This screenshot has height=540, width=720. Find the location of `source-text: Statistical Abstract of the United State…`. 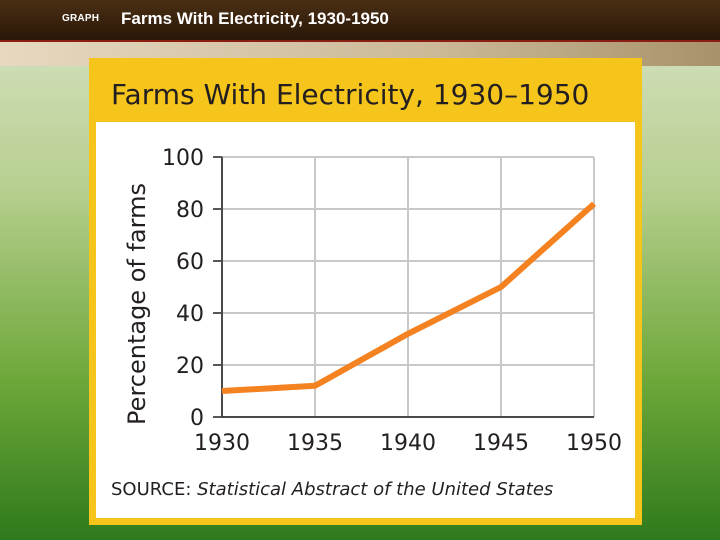

source-text: Statistical Abstract of the United State… is located at coordinates (375, 489).